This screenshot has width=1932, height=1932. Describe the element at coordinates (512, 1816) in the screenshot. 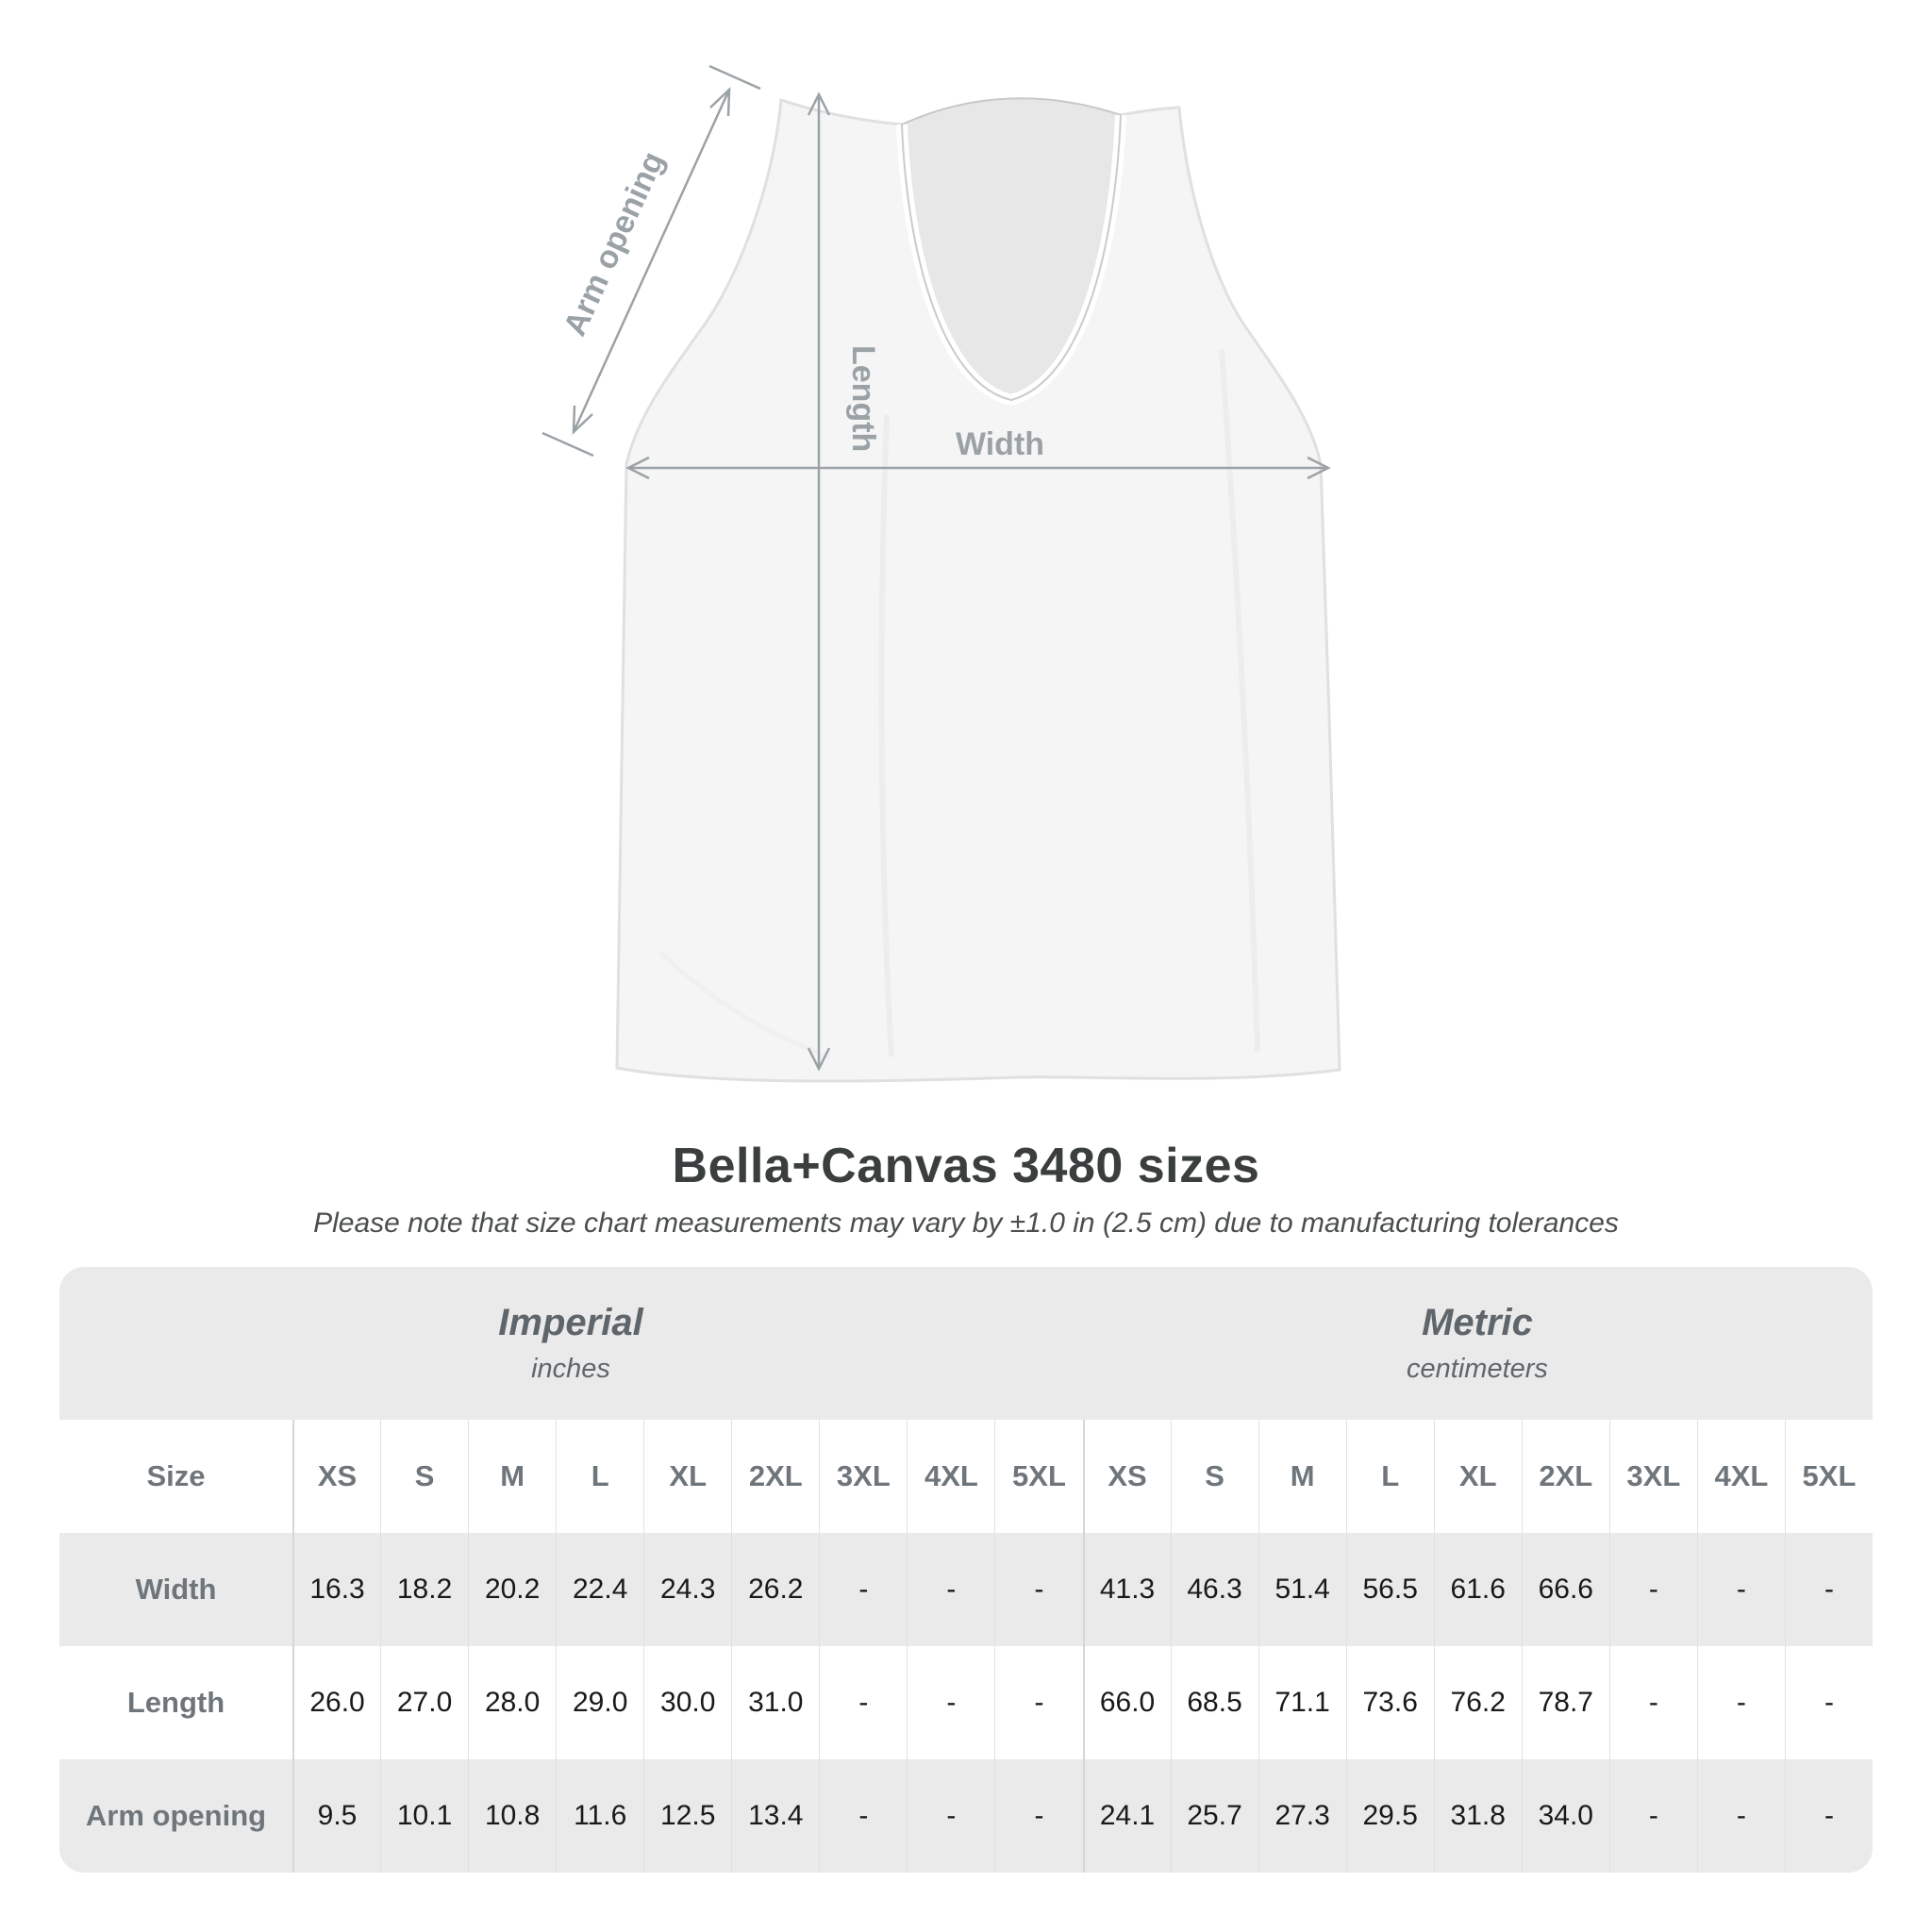

I see `data-cell: 10.8` at that location.